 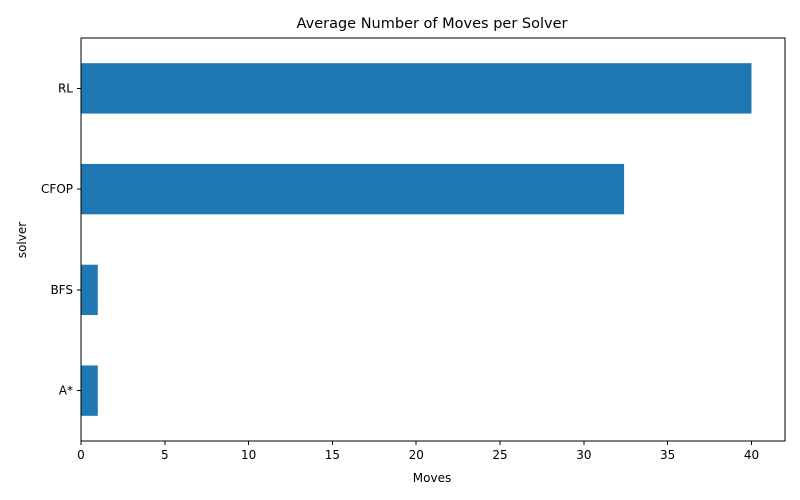 I want to click on bar-cfop, so click(x=353, y=189).